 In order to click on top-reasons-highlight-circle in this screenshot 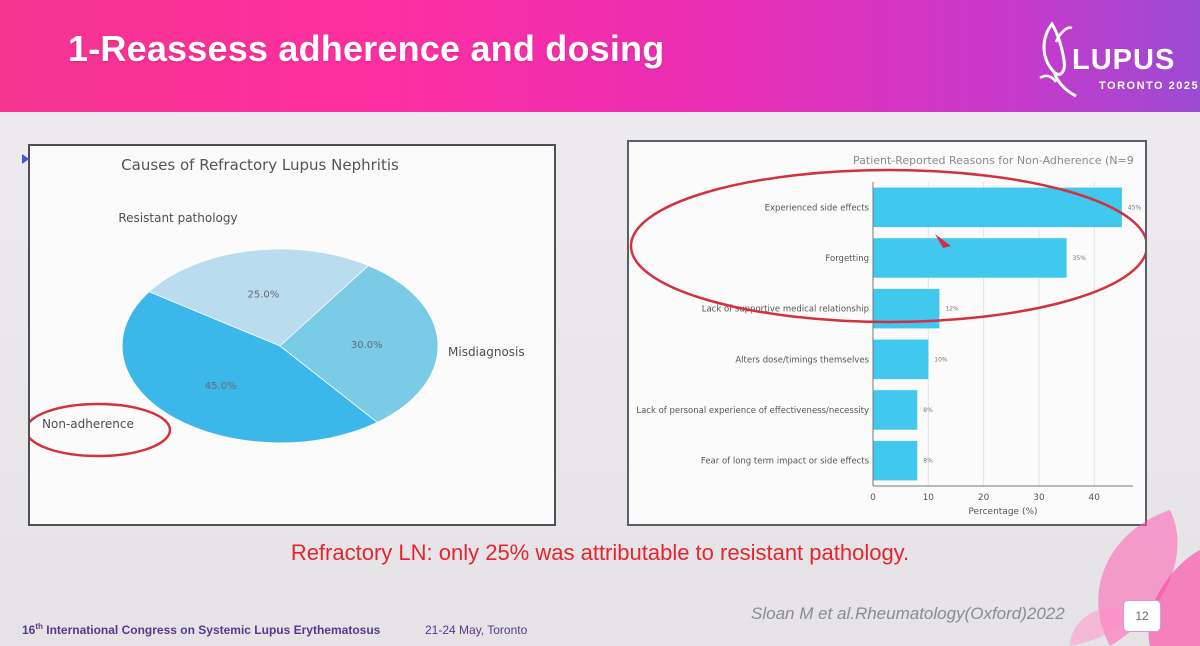, I will do `click(887, 246)`.